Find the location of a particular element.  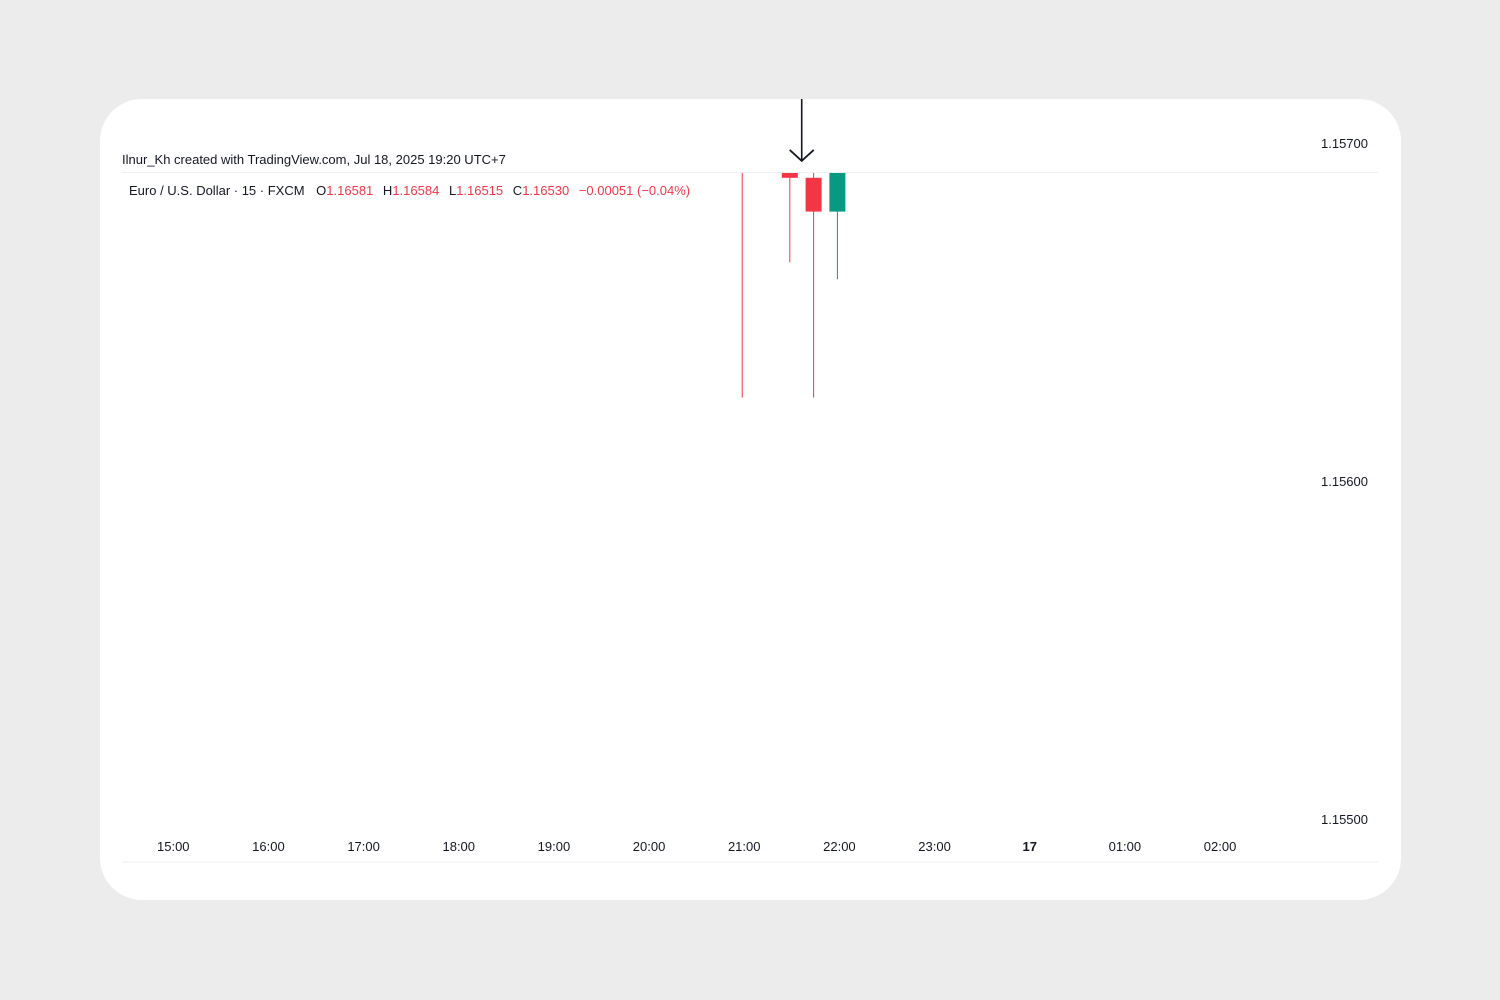

time-tick-label: 22:00 is located at coordinates (839, 846).